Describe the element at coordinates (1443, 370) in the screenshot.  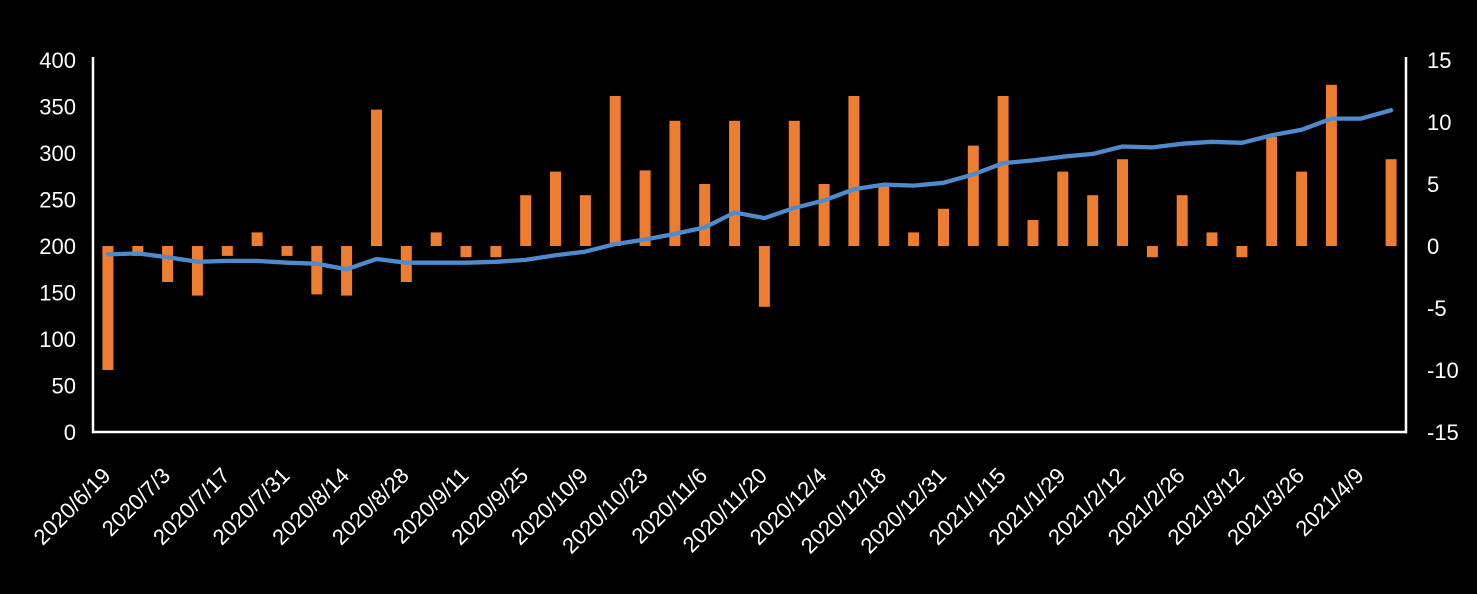
I see `right-axis-tick-label: -10` at that location.